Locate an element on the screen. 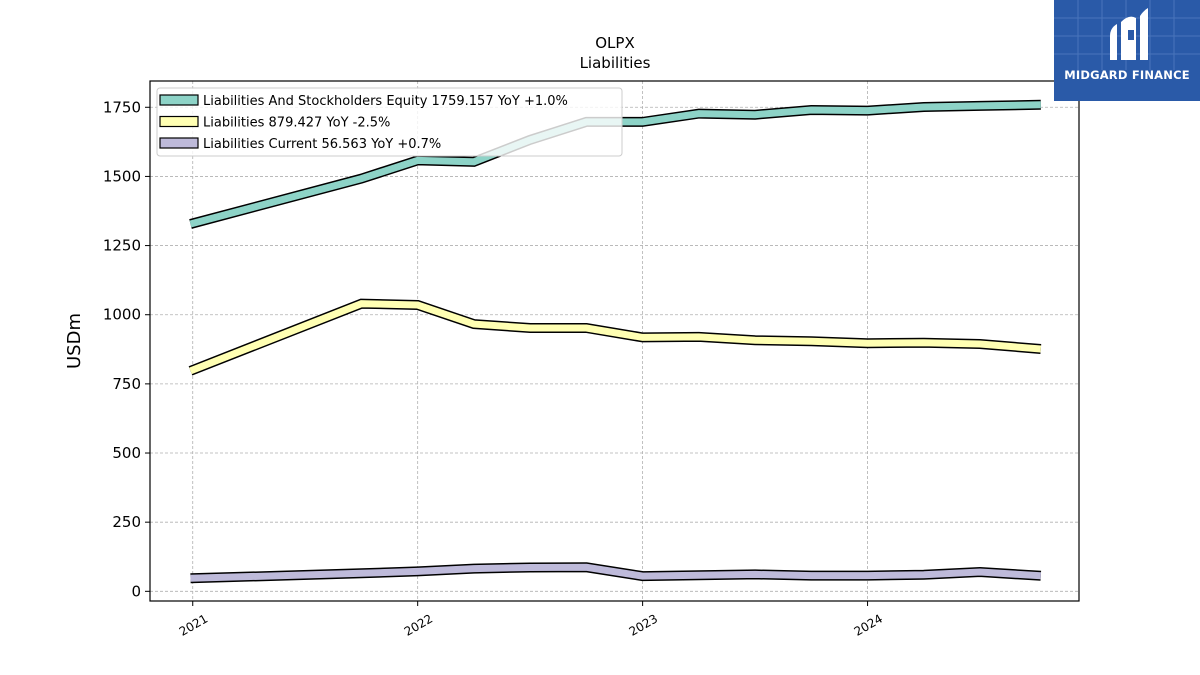 The image size is (1200, 675). legend-label: Liabilities 879.427 YoY -2.5% is located at coordinates (296, 123).